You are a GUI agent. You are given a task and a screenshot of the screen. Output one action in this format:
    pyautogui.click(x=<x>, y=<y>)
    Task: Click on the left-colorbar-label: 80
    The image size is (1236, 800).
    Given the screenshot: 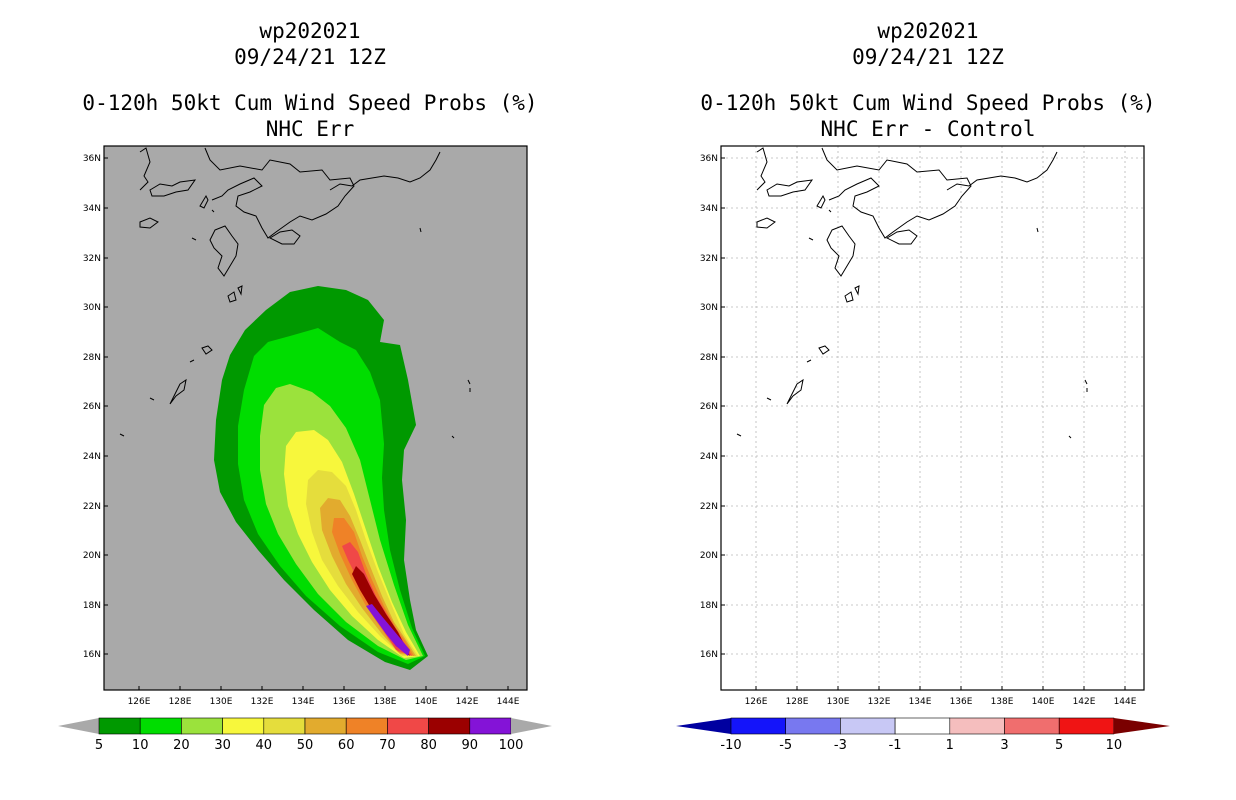 What is the action you would take?
    pyautogui.click(x=428, y=745)
    